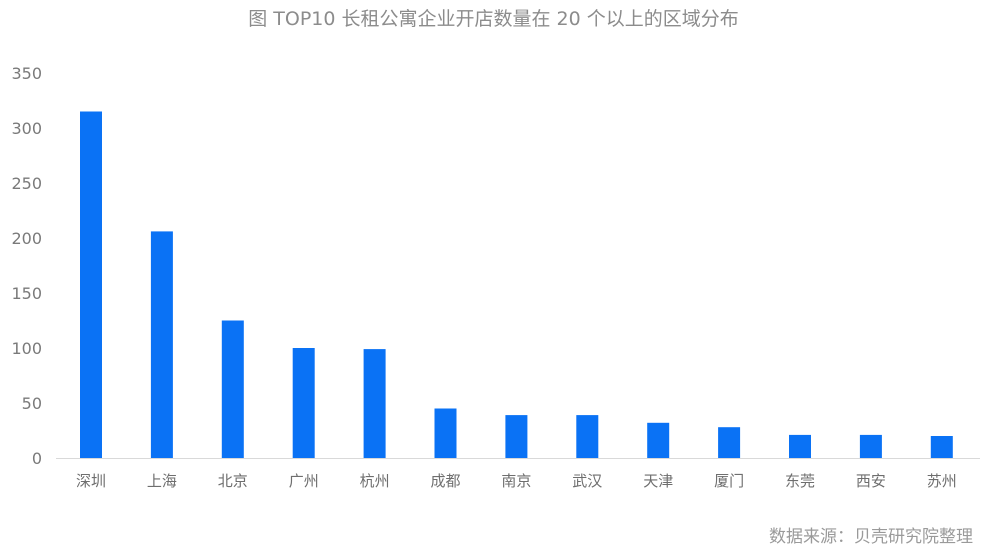 The height and width of the screenshot is (557, 987). Describe the element at coordinates (37, 458) in the screenshot. I see `y-tick-label: 0` at that location.